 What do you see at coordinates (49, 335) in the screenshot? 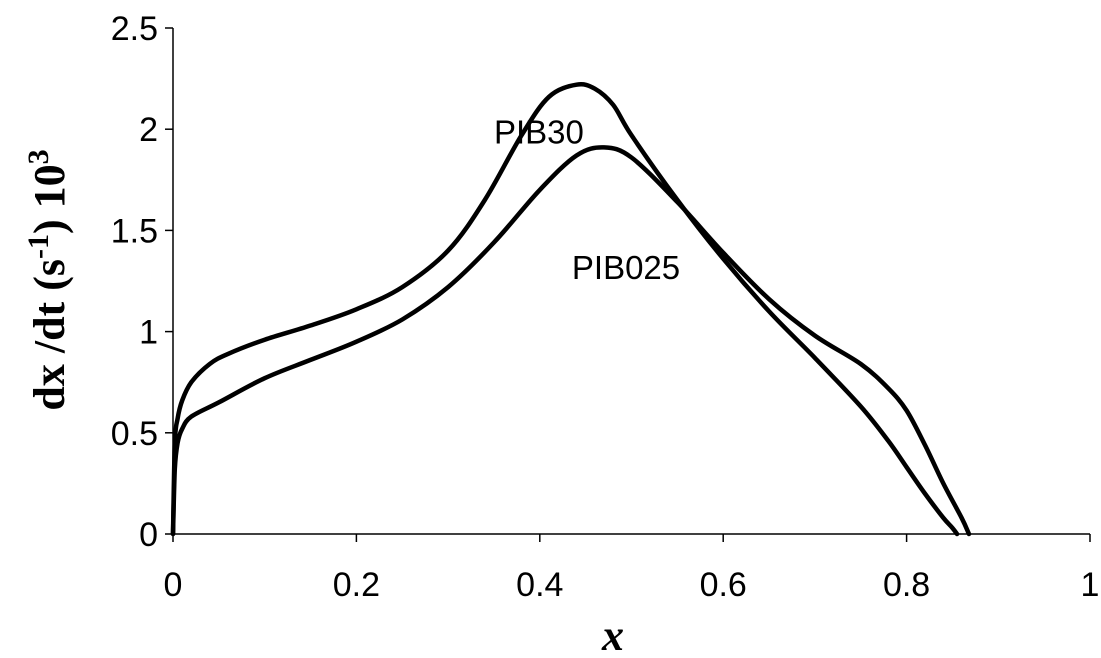
I see `y-axis-title-prefix: dx /dt (s` at bounding box center [49, 335].